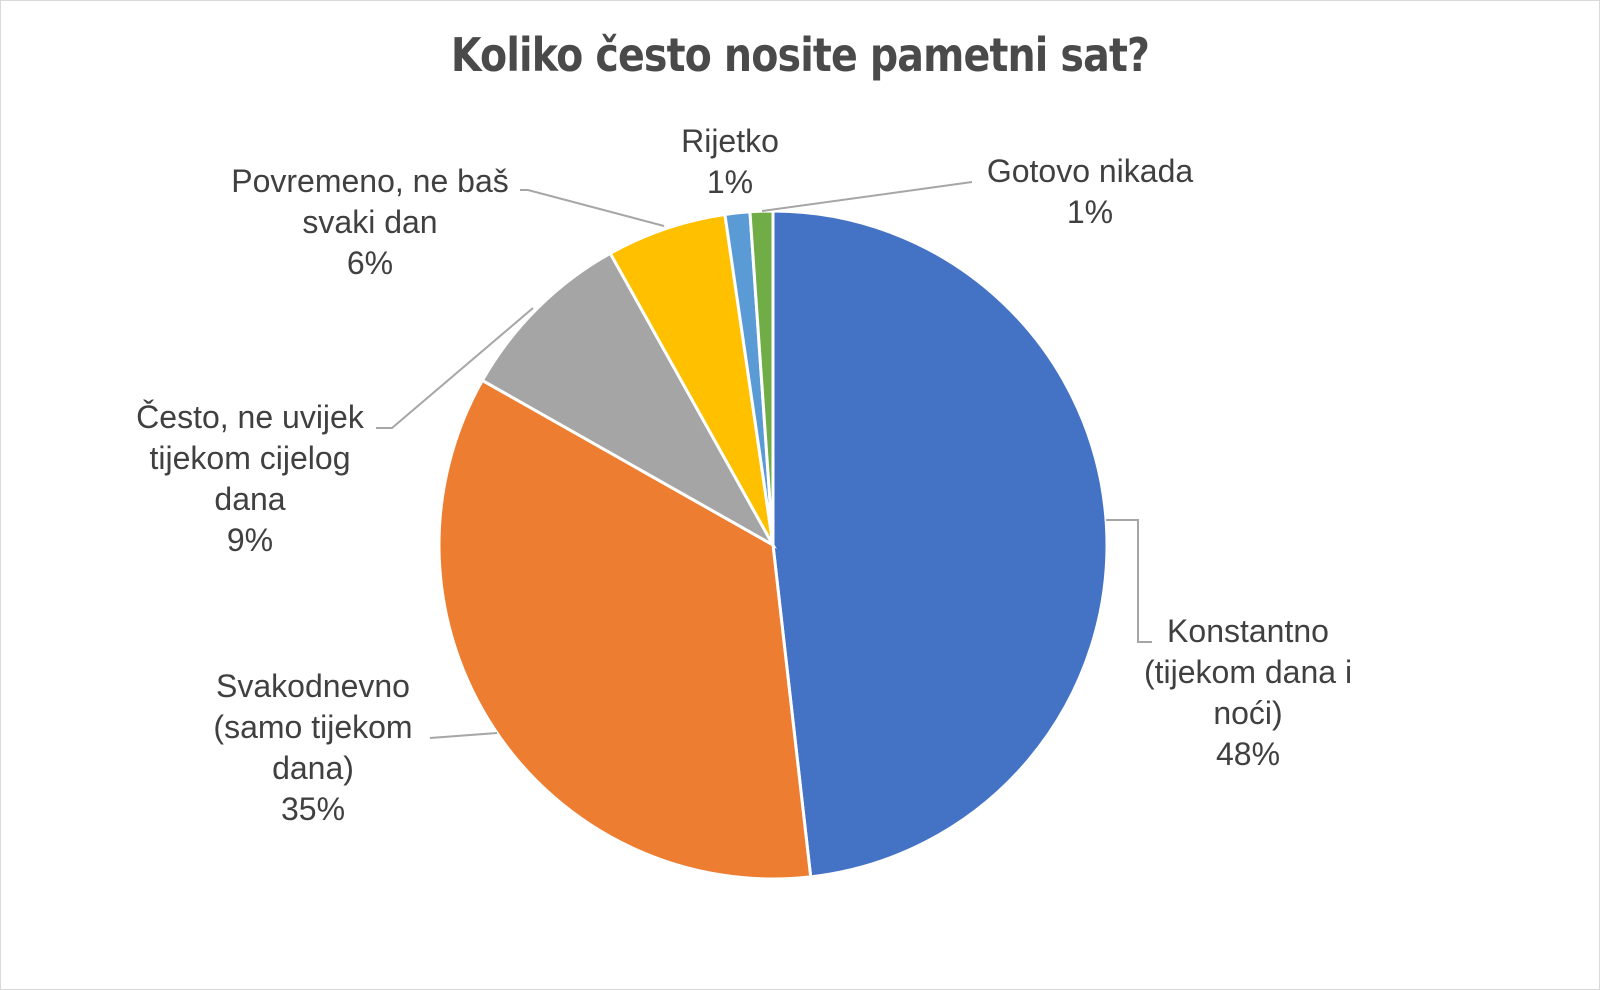 This screenshot has height=990, width=1600. What do you see at coordinates (800, 55) in the screenshot?
I see `chart-title: Koliko često nosite pametni sat?` at bounding box center [800, 55].